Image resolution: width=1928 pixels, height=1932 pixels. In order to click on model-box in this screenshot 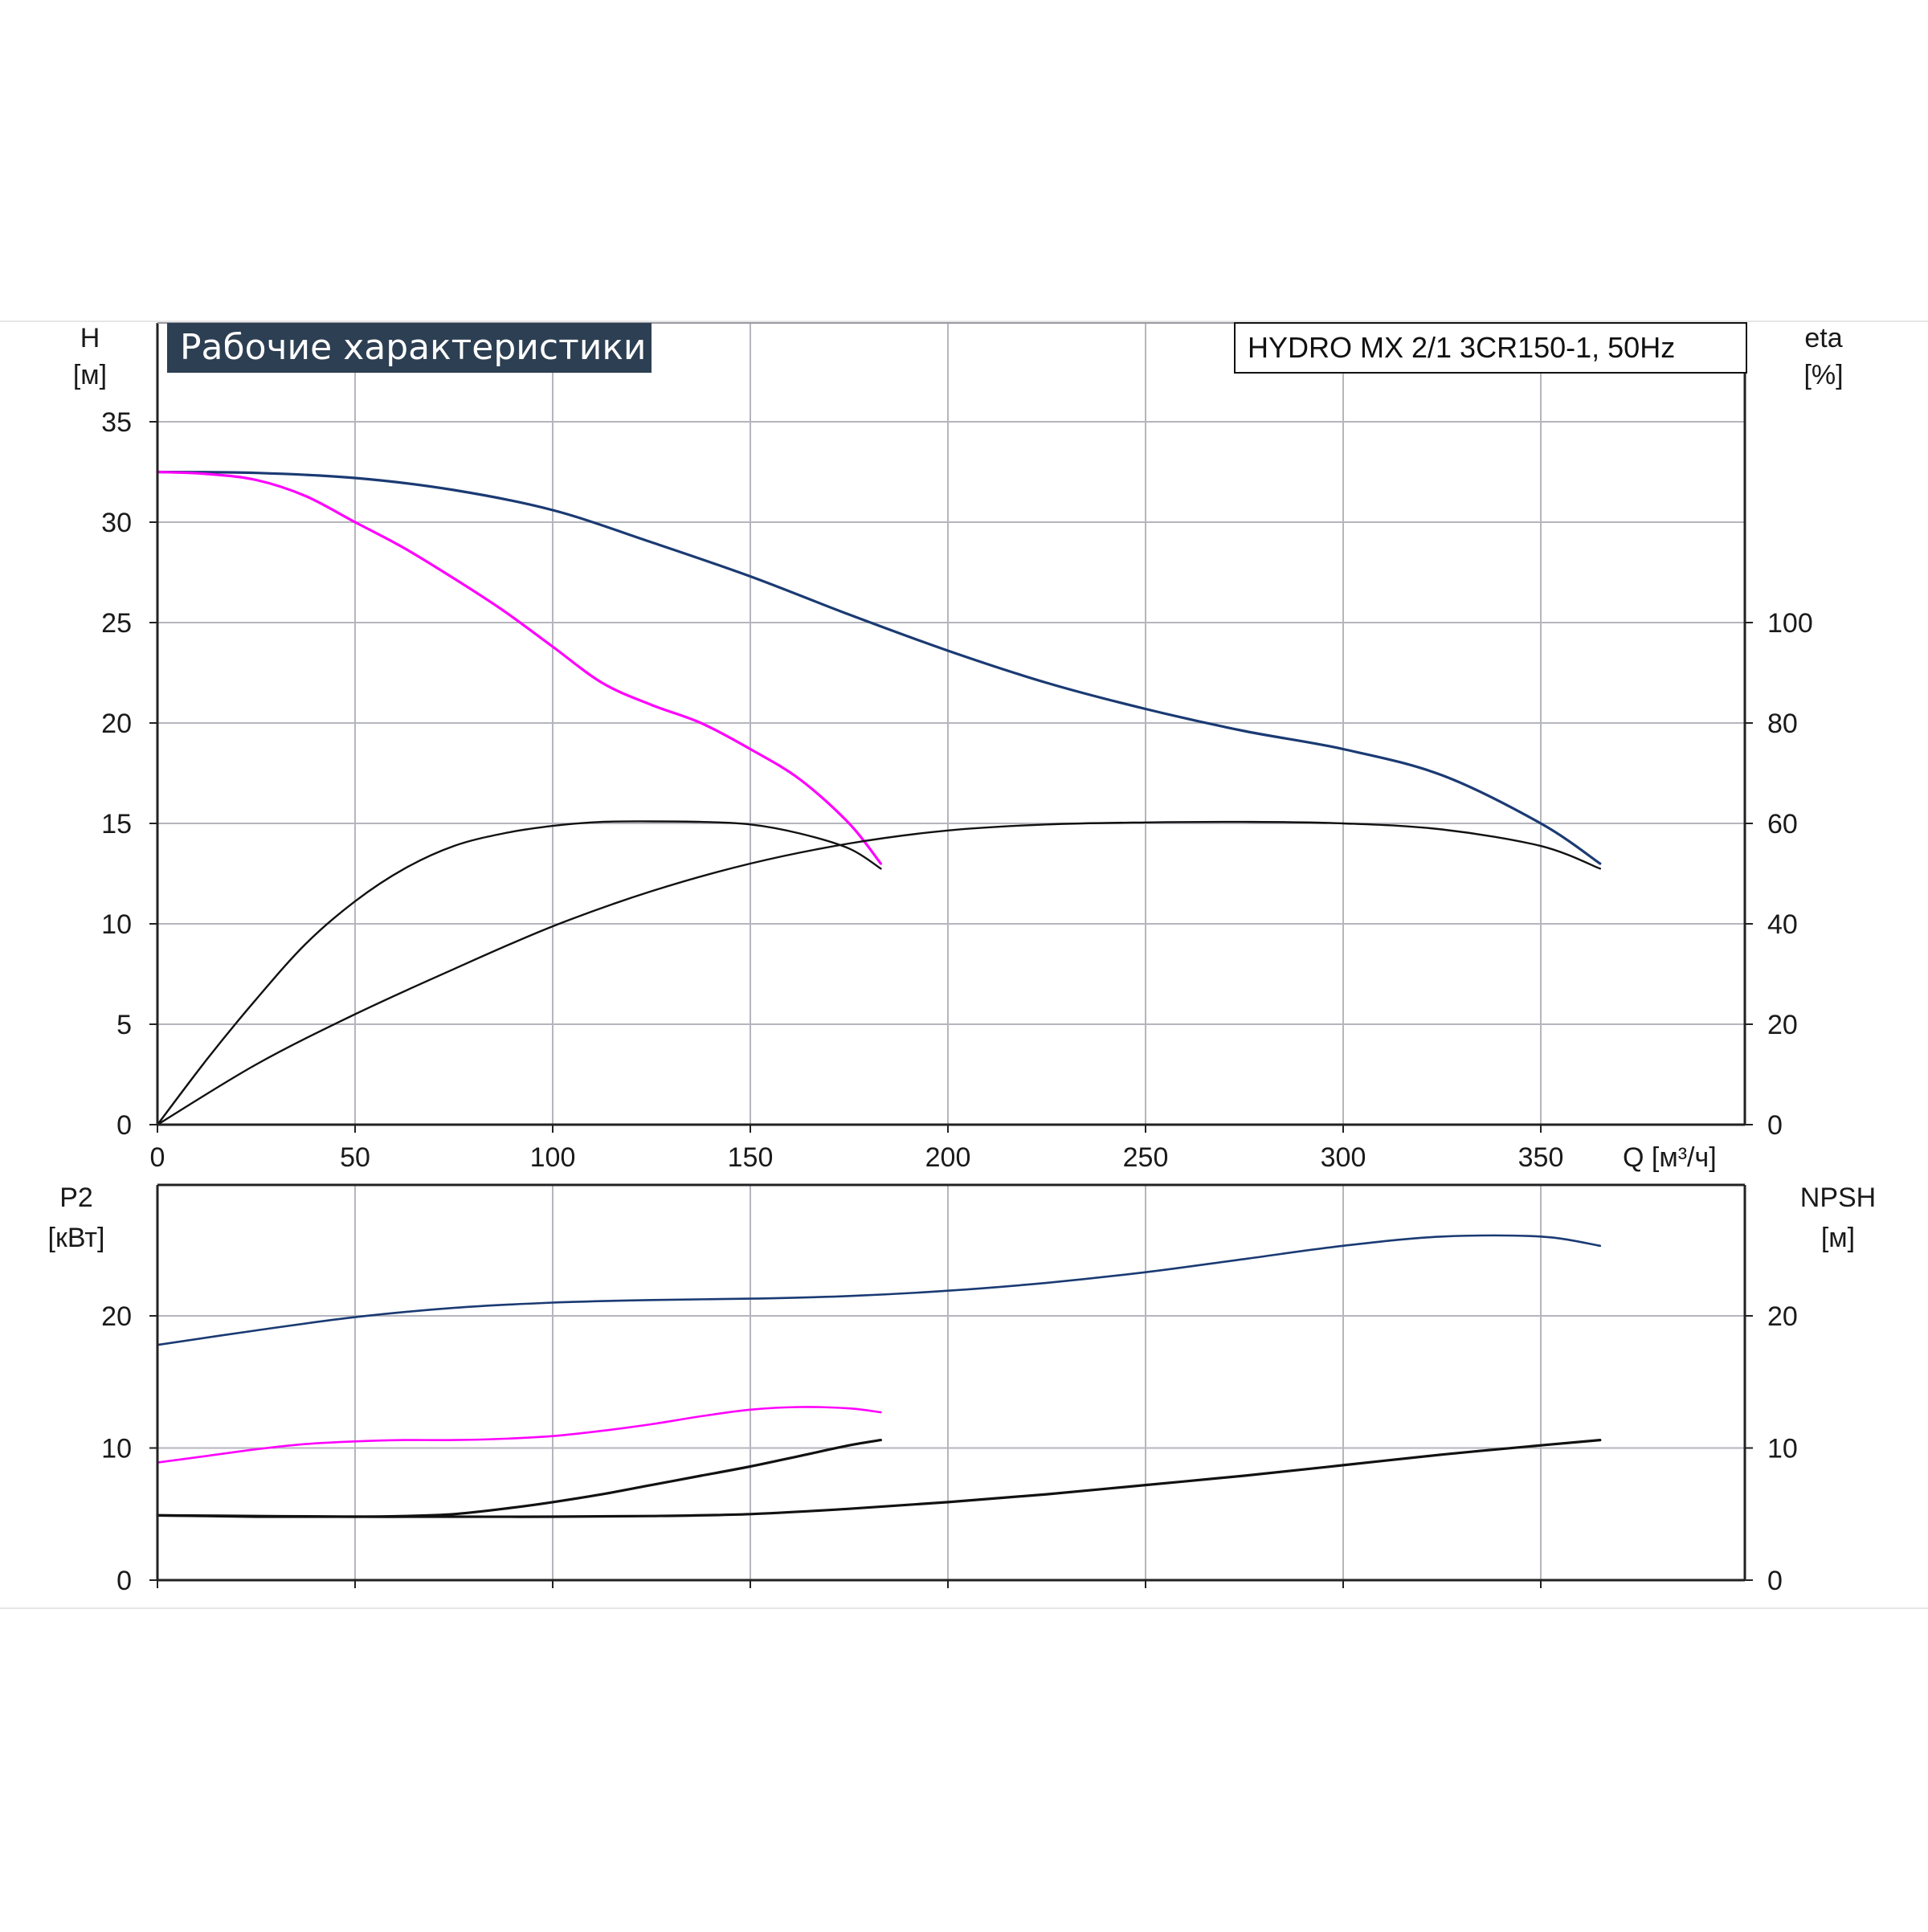, I will do `click(1490, 348)`.